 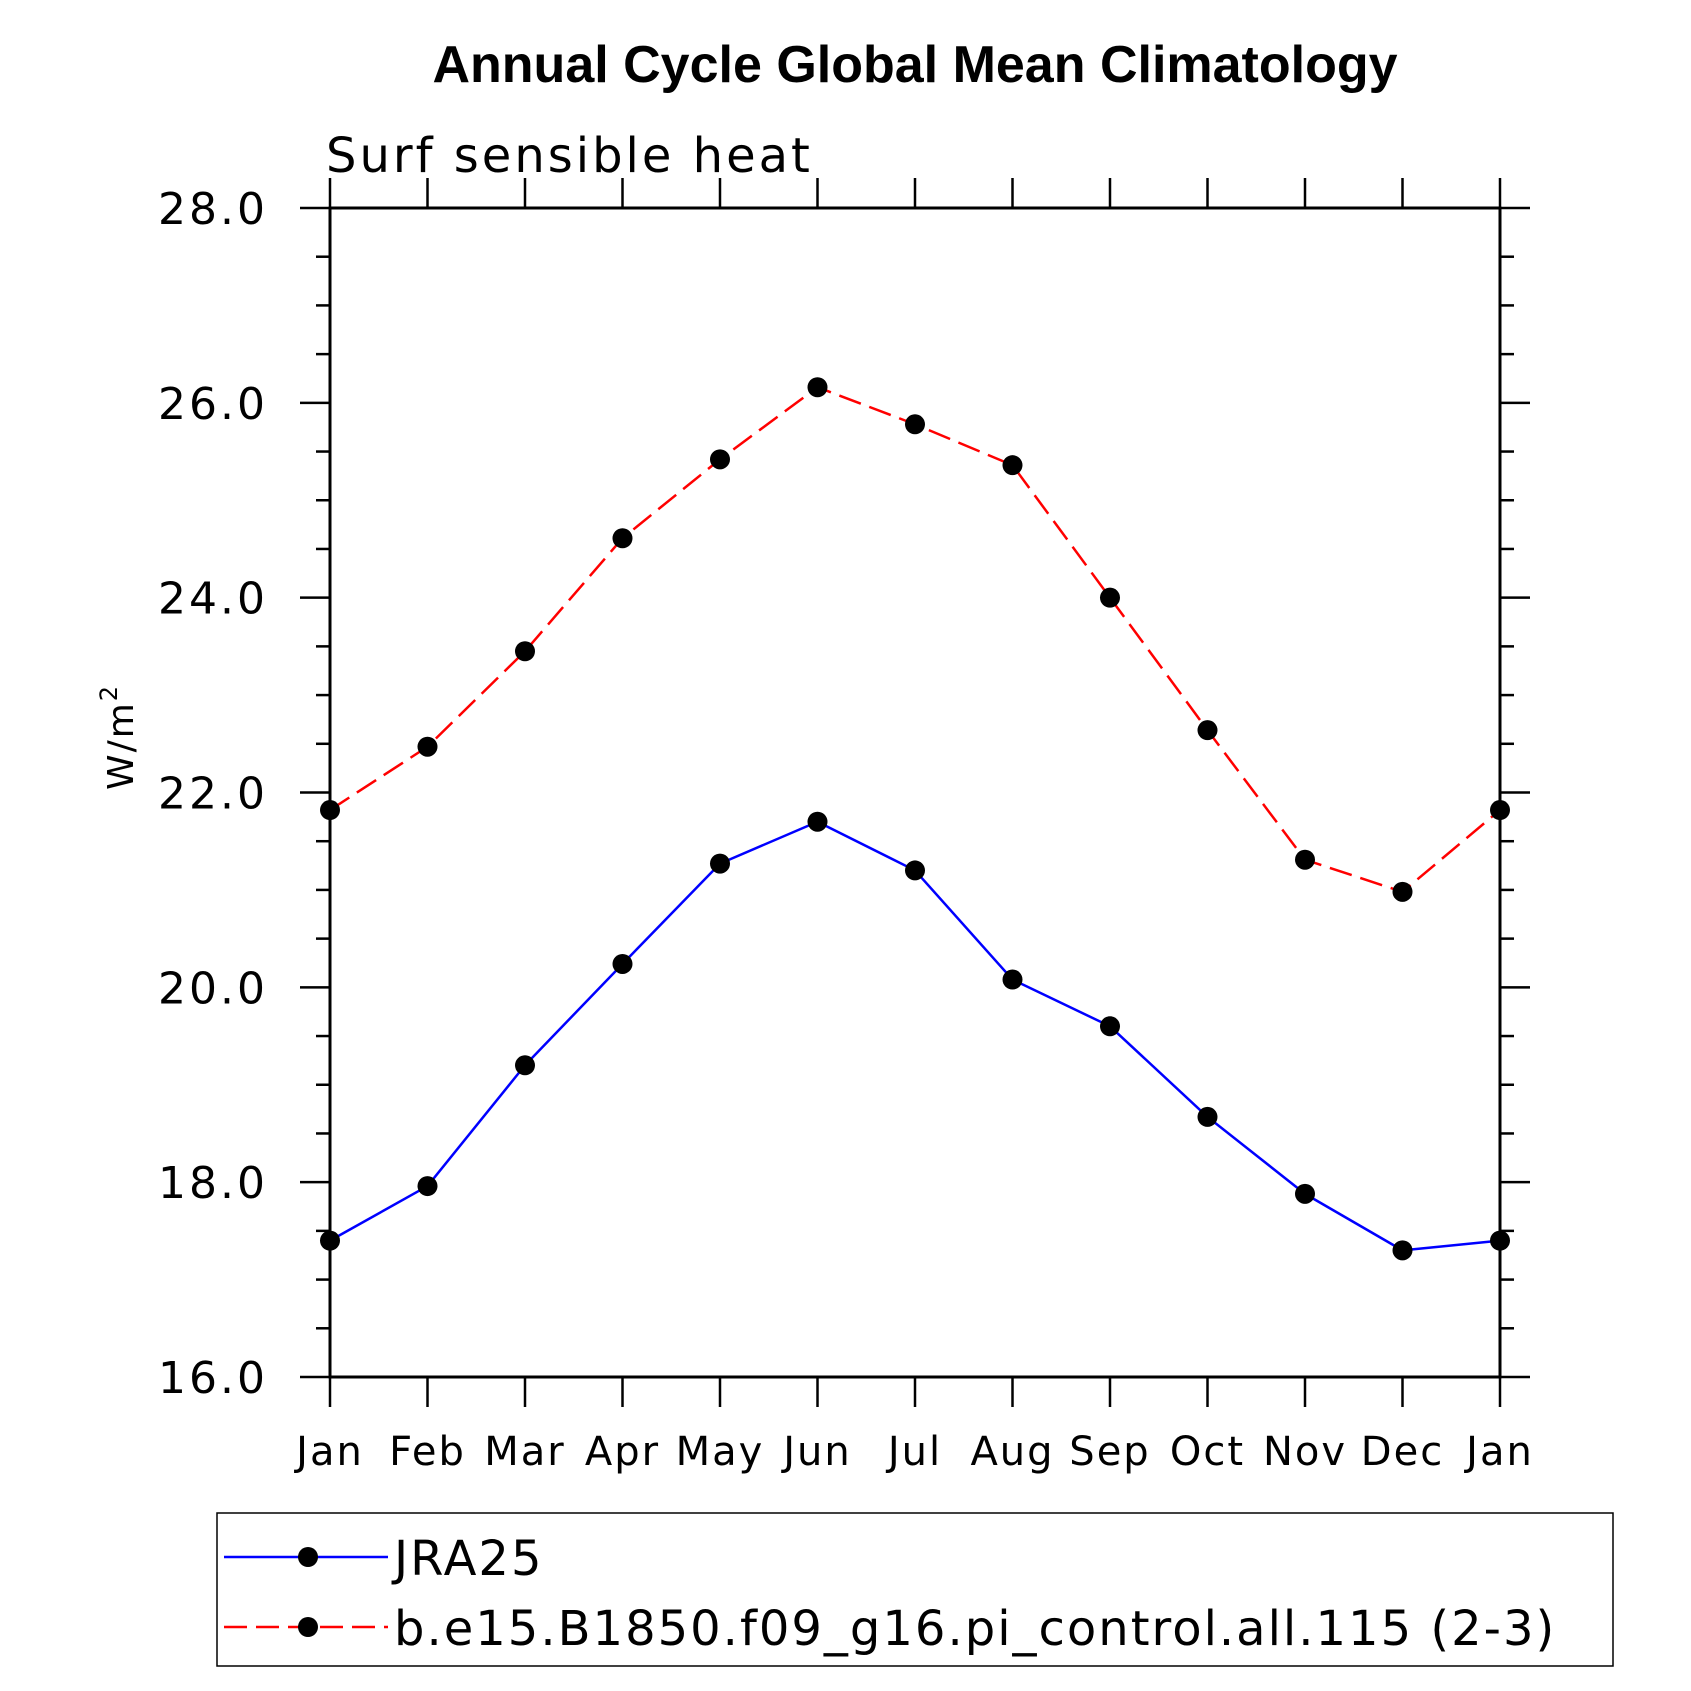 I want to click on y-tick-label: 22.0, so click(x=213, y=794).